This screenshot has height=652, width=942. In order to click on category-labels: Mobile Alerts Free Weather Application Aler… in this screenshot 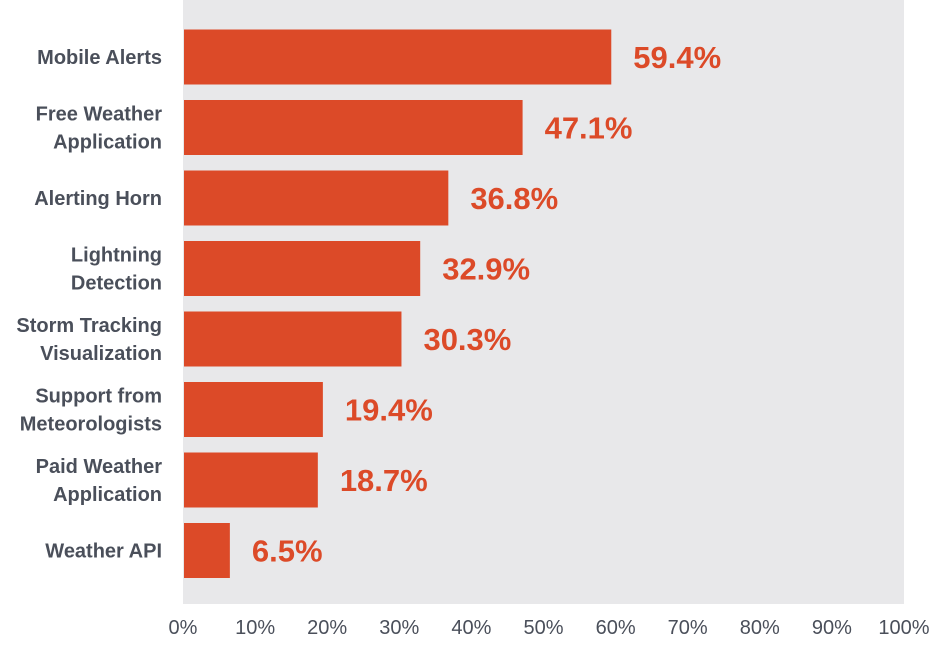, I will do `click(89, 305)`.